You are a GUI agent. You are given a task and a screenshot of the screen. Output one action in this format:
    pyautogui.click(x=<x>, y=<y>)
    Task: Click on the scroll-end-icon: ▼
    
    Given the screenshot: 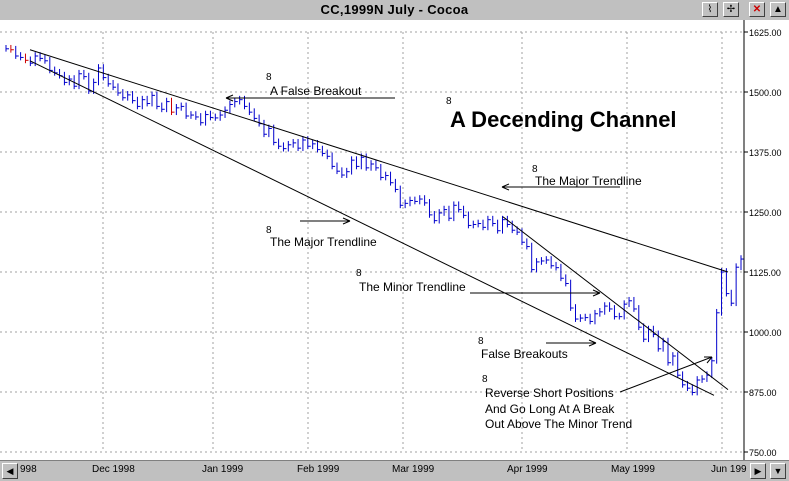 What is the action you would take?
    pyautogui.click(x=778, y=471)
    